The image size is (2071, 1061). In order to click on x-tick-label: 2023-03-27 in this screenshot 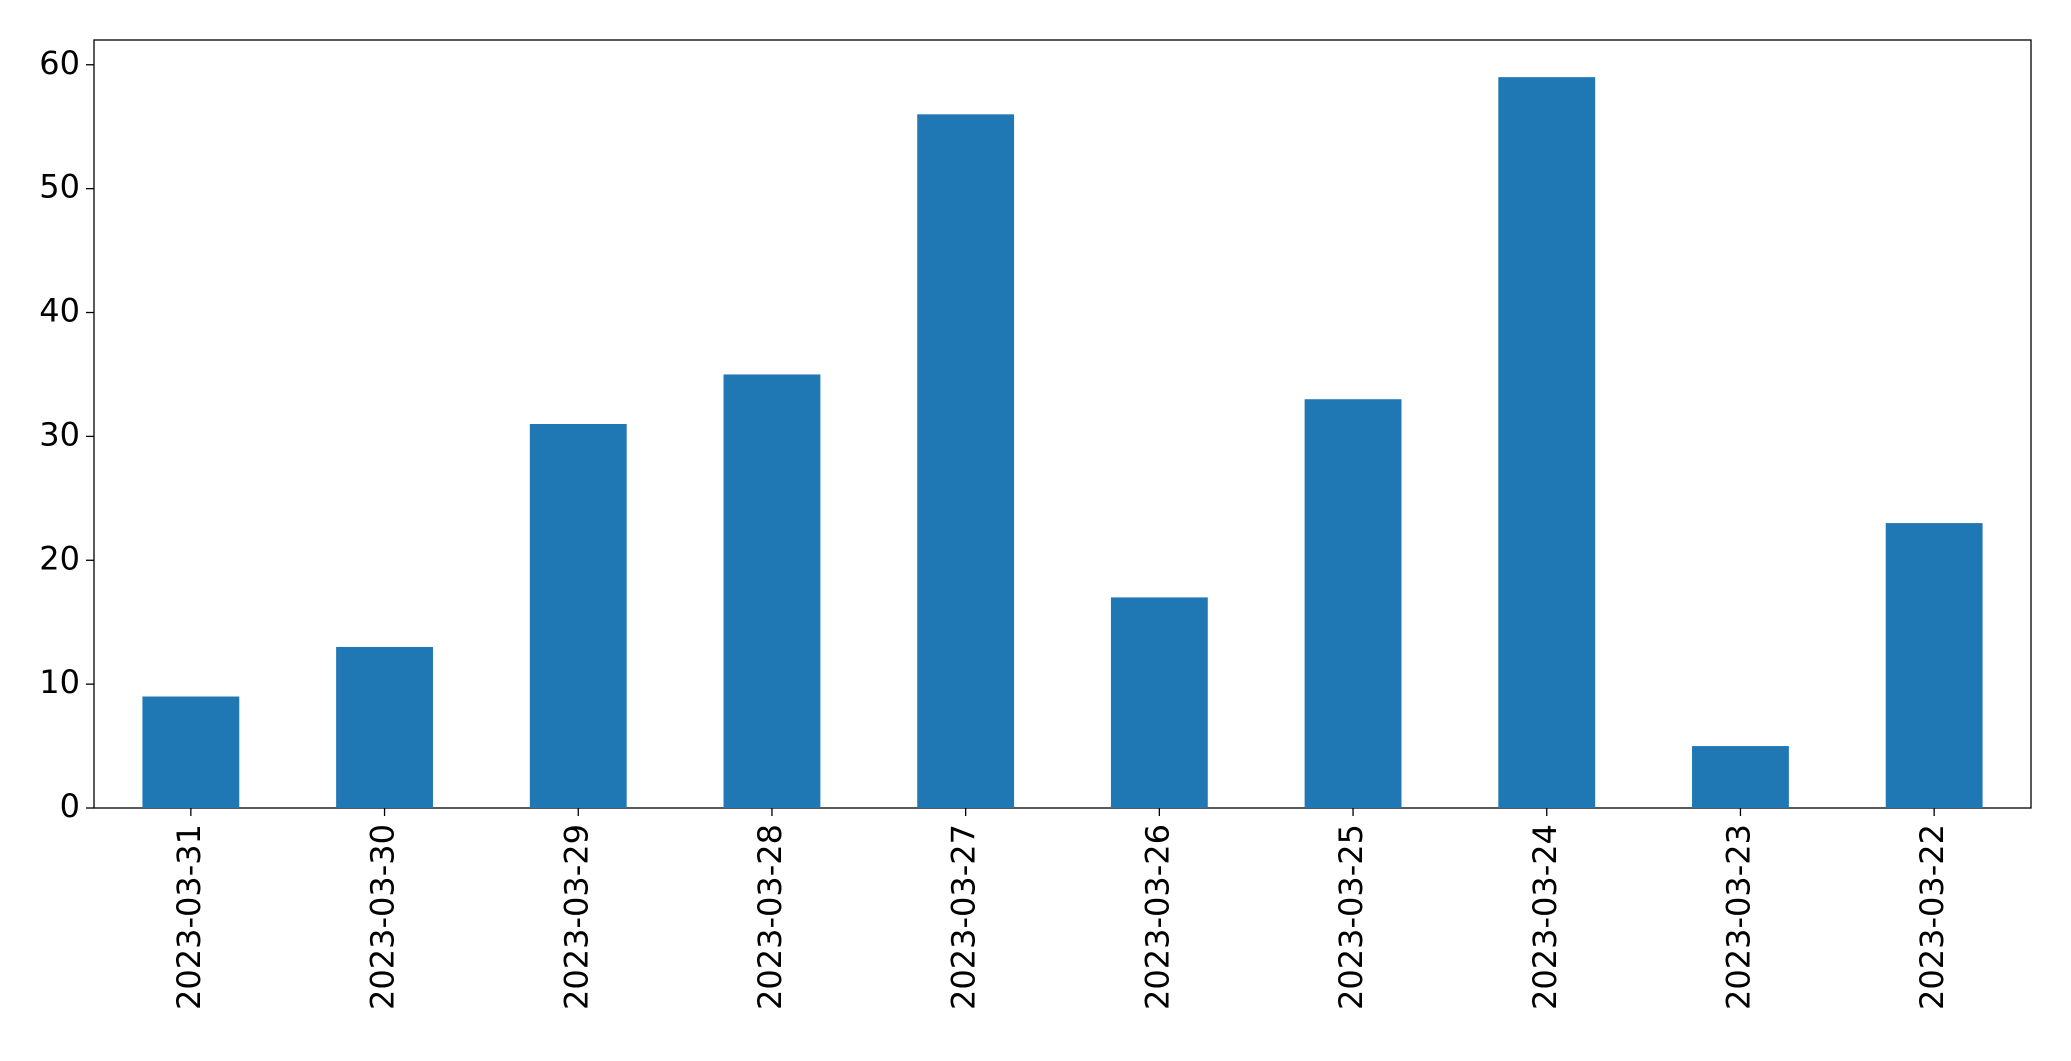, I will do `click(964, 917)`.